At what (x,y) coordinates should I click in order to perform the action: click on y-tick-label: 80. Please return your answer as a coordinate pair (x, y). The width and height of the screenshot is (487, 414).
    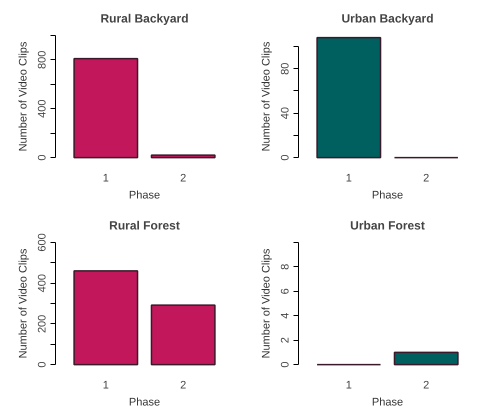
    Looking at the image, I should click on (286, 68).